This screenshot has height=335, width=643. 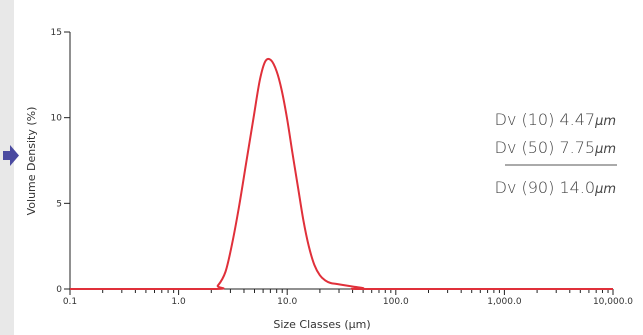 I want to click on arrow-shaft, so click(x=6, y=155).